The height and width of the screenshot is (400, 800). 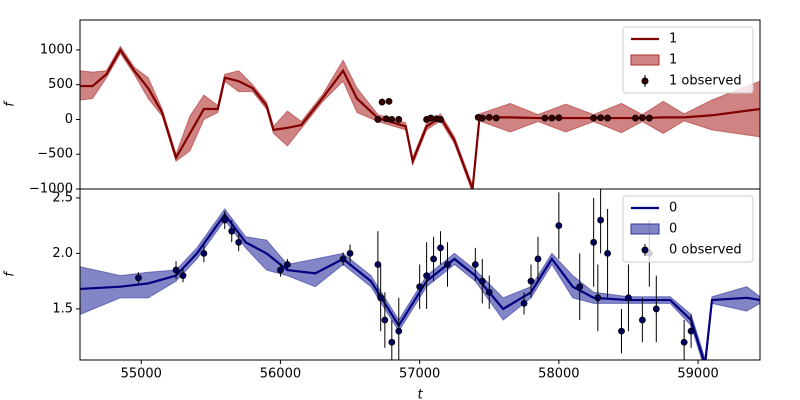 What do you see at coordinates (280, 374) in the screenshot?
I see `x-tick-label: 56000` at bounding box center [280, 374].